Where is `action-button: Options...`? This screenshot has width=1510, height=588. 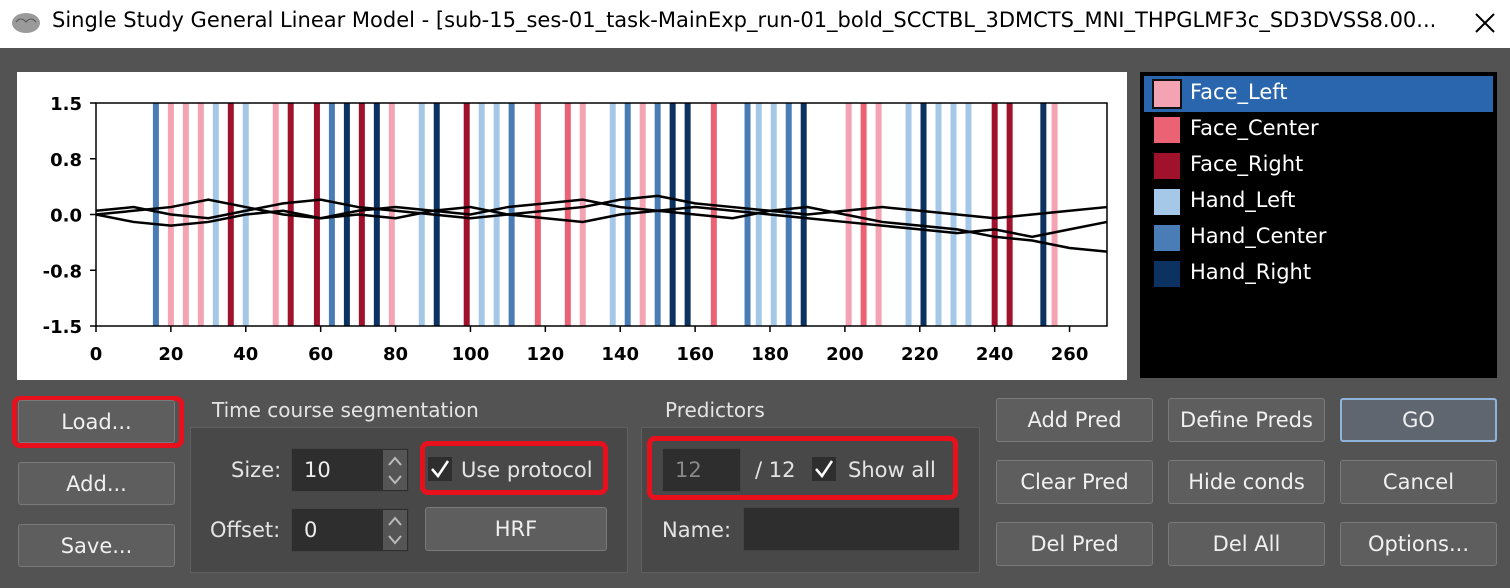
action-button: Options... is located at coordinates (1418, 544).